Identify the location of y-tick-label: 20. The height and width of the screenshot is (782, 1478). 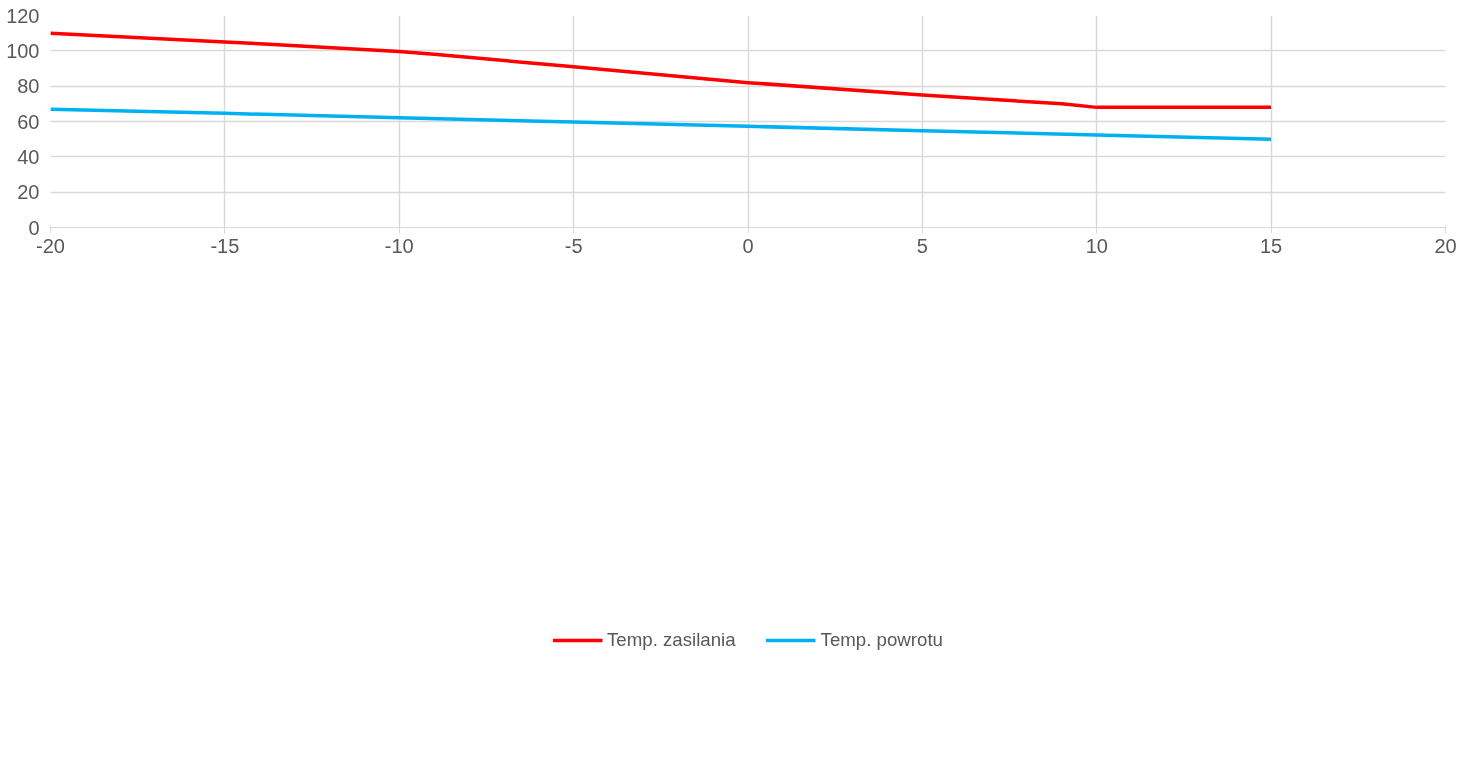
(28, 192).